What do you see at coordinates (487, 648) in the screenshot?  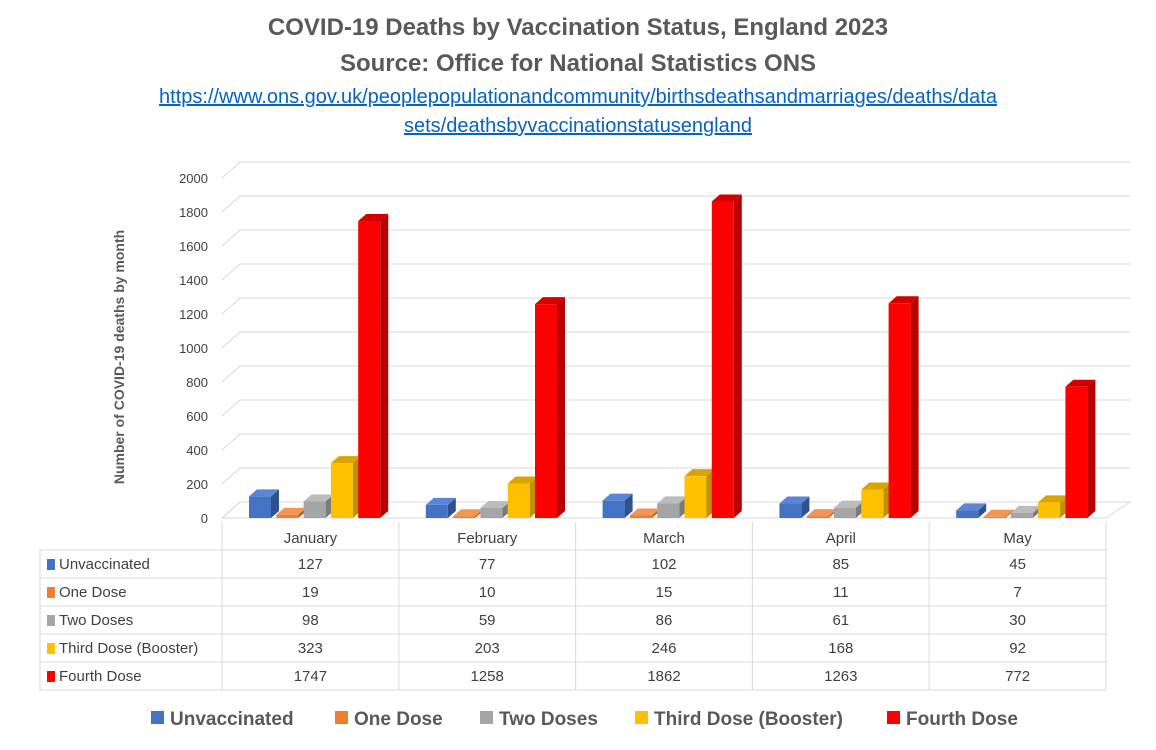 I see `table-value: 203` at bounding box center [487, 648].